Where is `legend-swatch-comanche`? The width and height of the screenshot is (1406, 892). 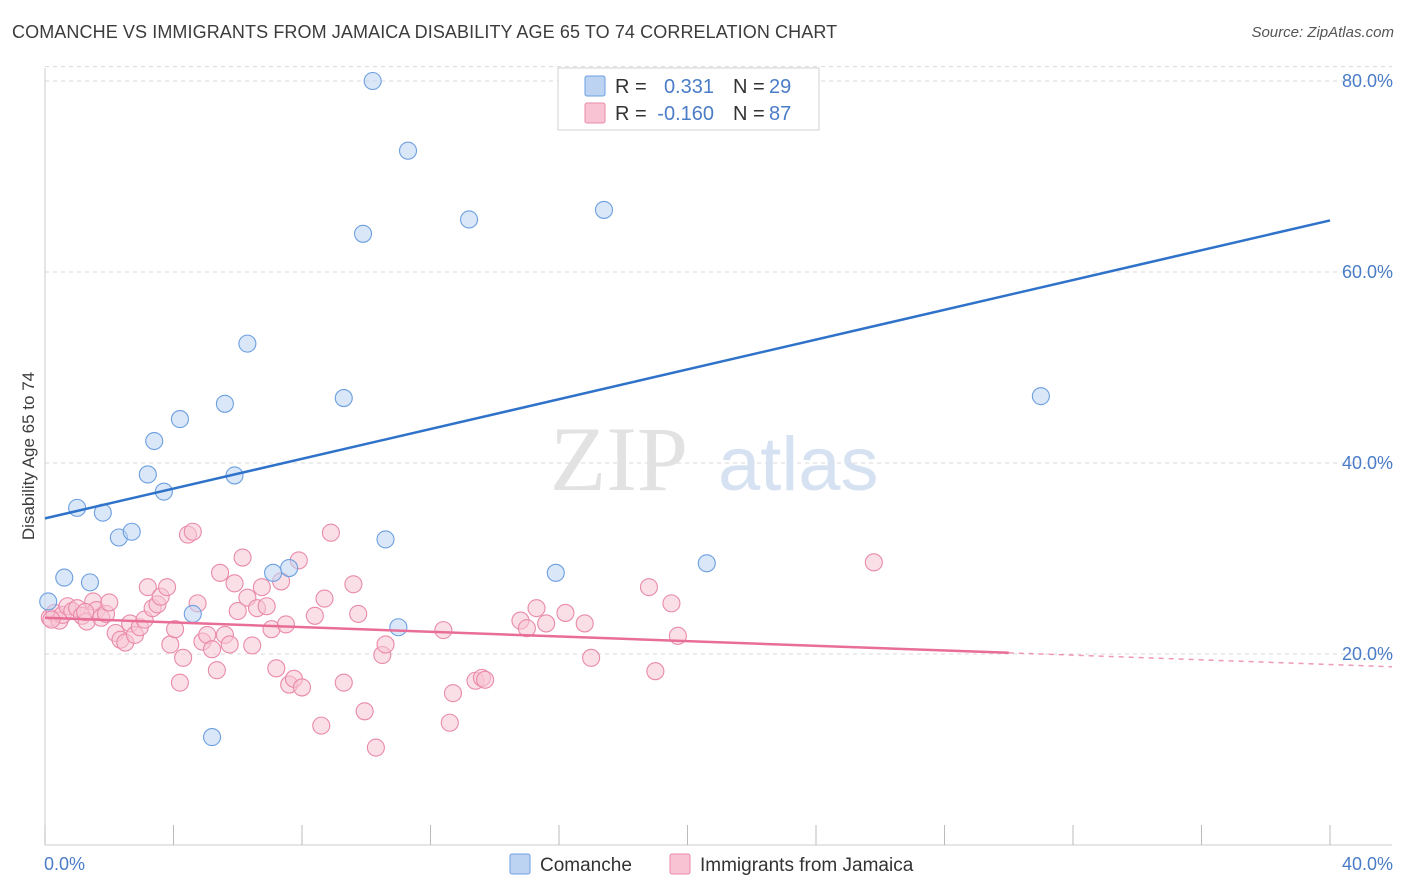 legend-swatch-comanche is located at coordinates (595, 86).